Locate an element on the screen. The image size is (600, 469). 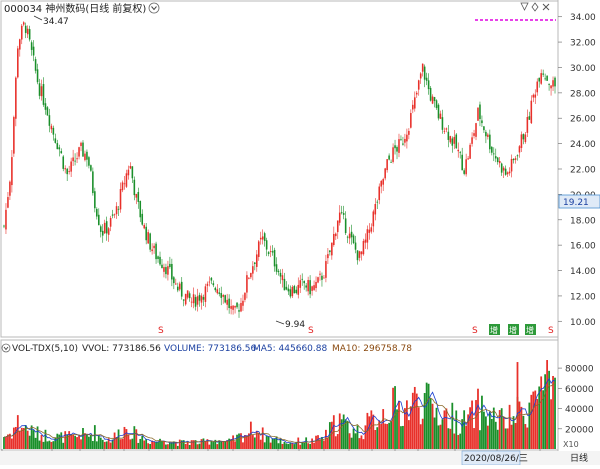
volume-indicator-dropdown is located at coordinates (6, 348).